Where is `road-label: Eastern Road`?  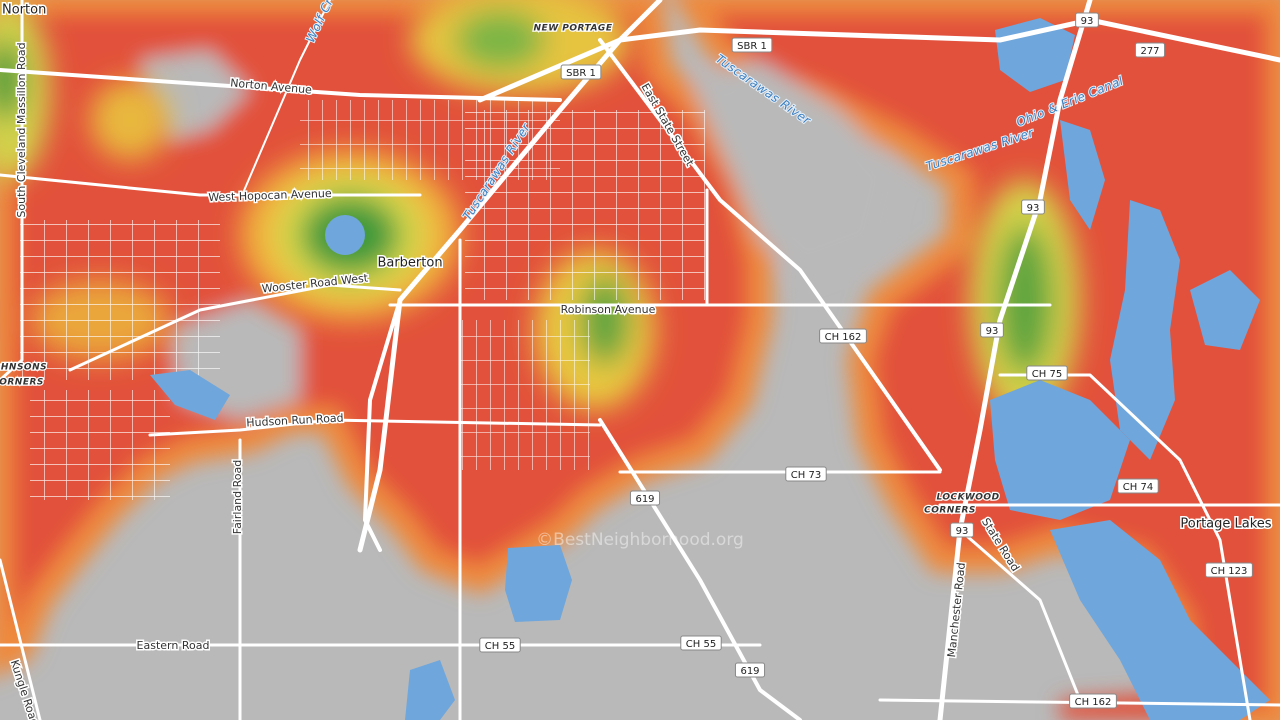
road-label: Eastern Road is located at coordinates (173, 645).